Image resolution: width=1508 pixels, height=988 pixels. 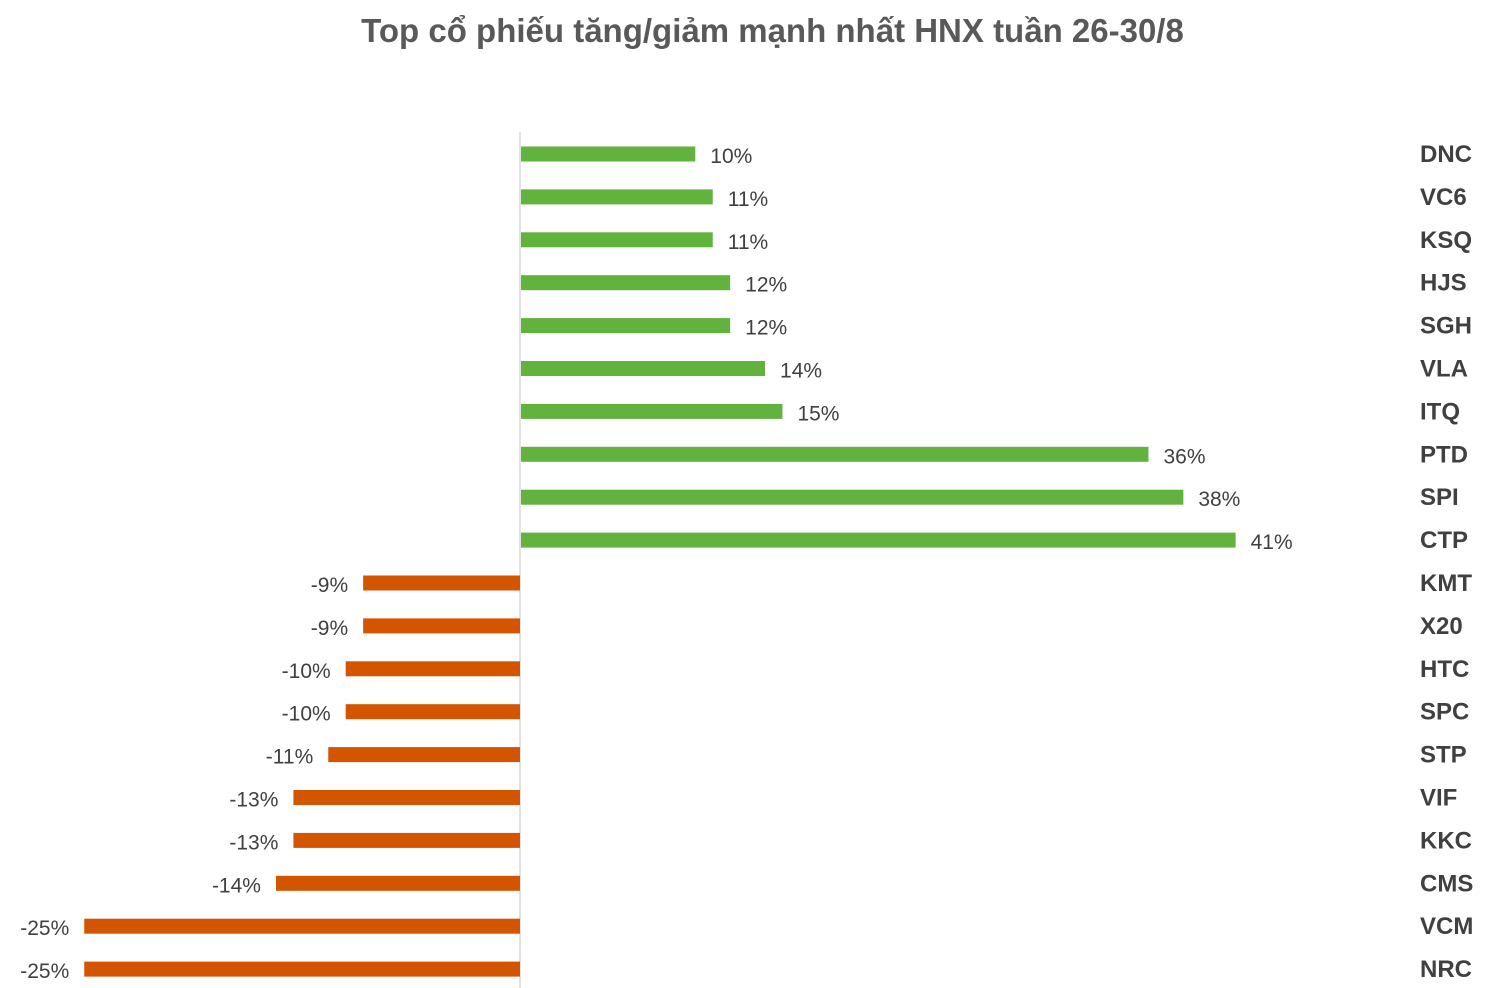 I want to click on value-label-stp: -11%, so click(x=289, y=757).